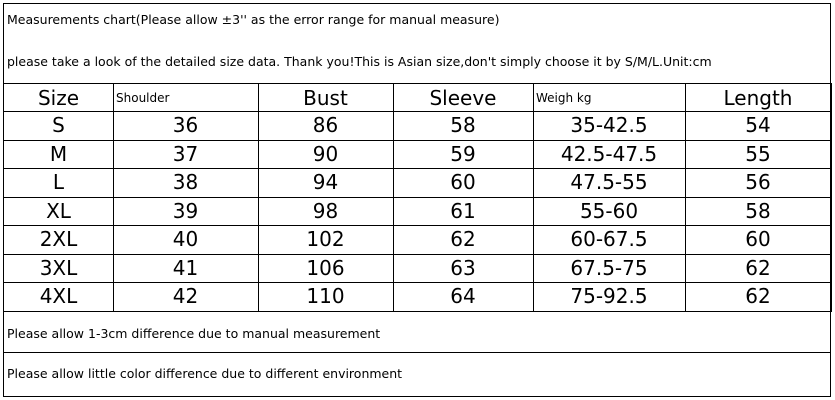 This screenshot has width=835, height=400. I want to click on table-cell: 64, so click(463, 297).